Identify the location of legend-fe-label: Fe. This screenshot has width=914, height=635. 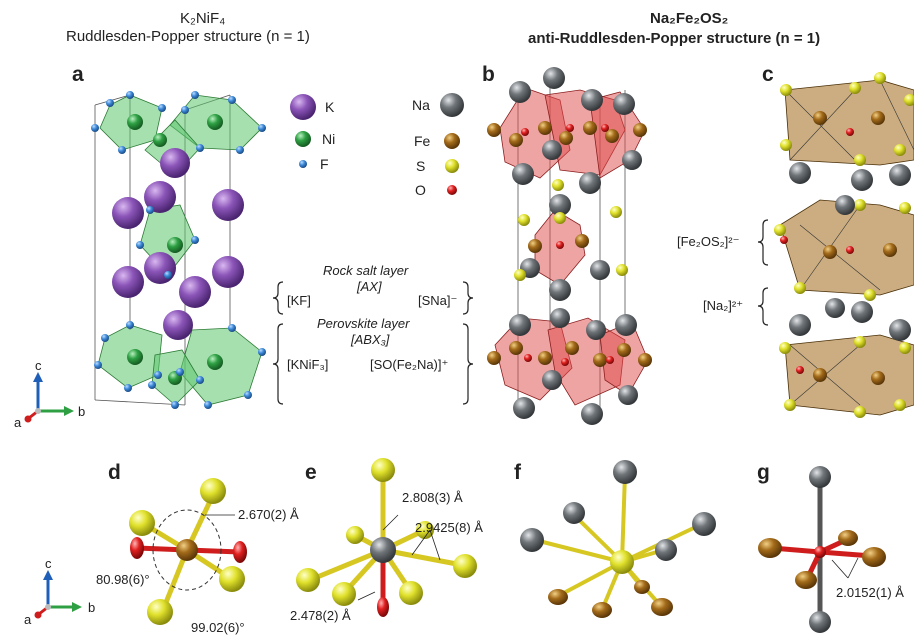
(422, 141).